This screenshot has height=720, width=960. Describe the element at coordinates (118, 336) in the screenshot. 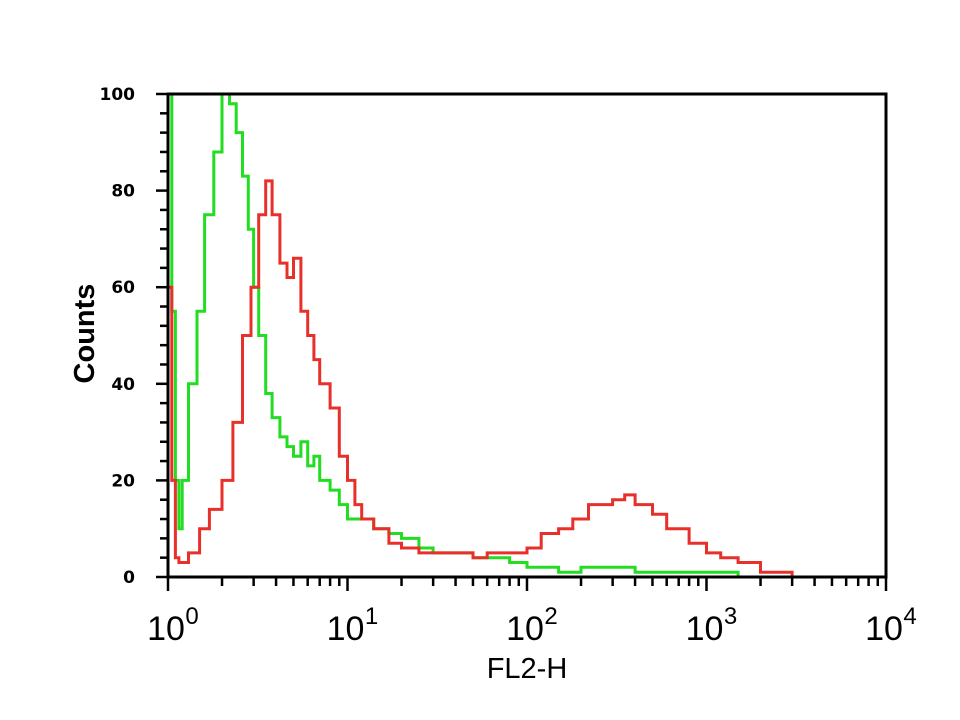

I see `y-axis-tick-labels: 0 20 40 60 80 100` at that location.